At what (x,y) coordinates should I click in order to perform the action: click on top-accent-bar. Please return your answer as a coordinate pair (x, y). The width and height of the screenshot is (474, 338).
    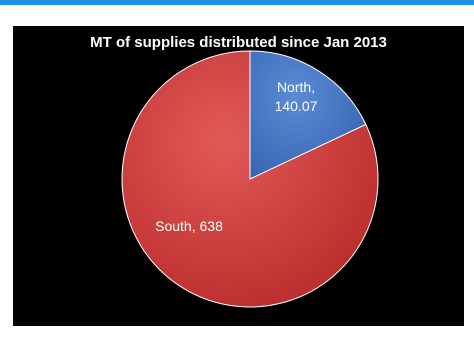
    Looking at the image, I should click on (237, 2).